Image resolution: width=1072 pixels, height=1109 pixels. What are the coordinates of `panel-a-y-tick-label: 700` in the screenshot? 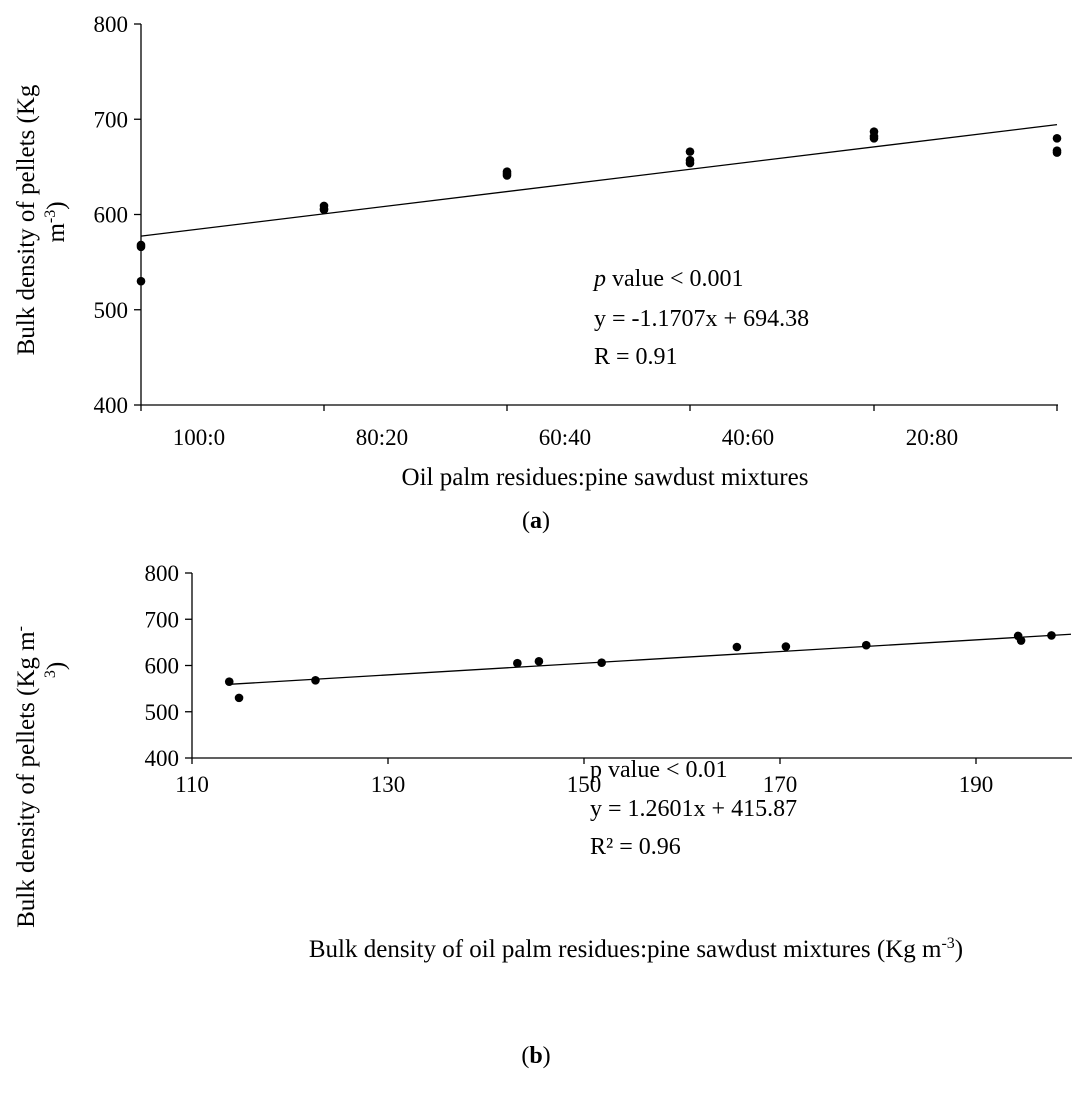 It's located at (111, 119).